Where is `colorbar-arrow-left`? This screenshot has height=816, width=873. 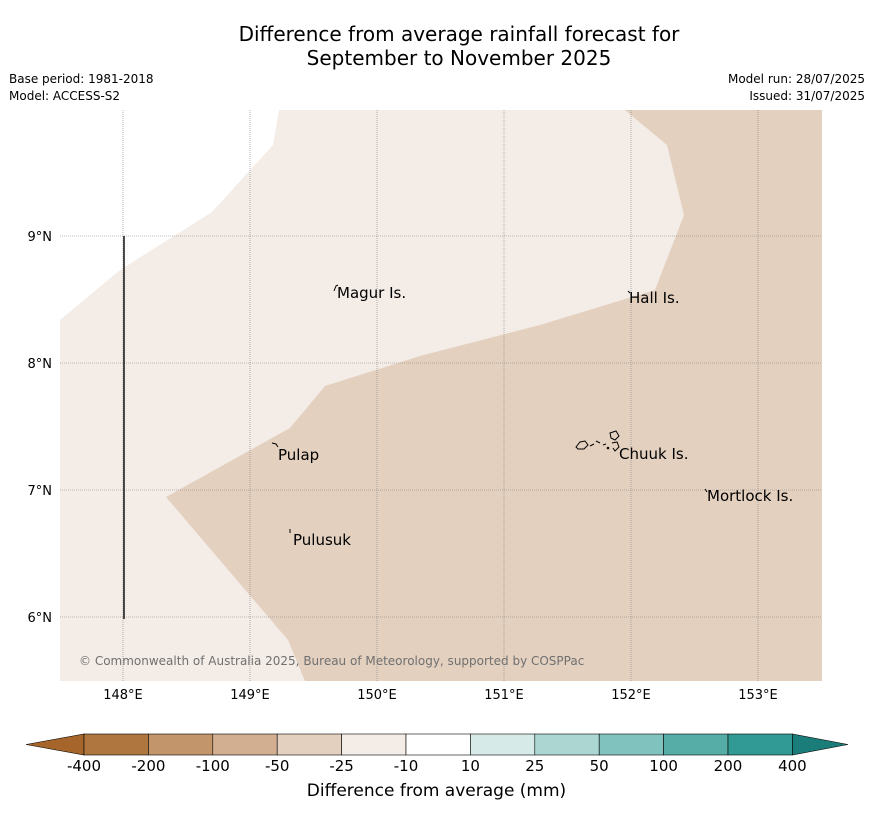
colorbar-arrow-left is located at coordinates (55, 744).